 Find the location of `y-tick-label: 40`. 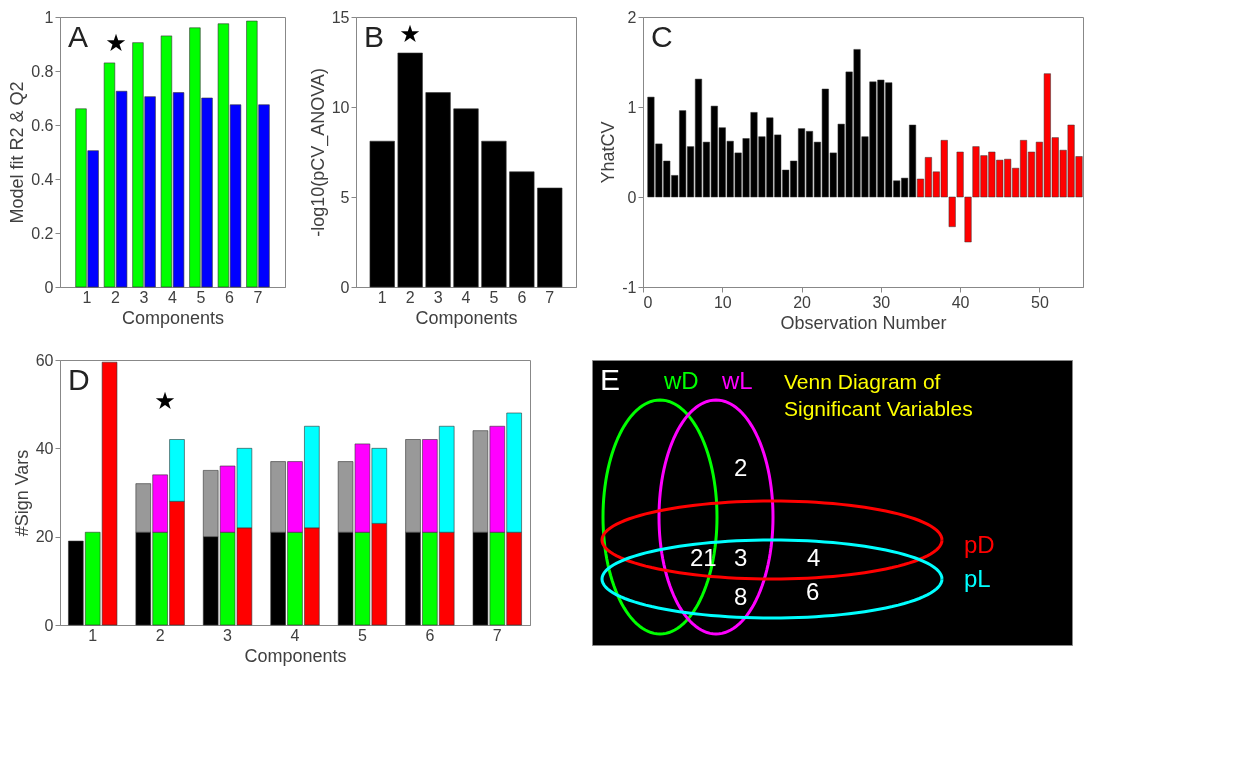

y-tick-label: 40 is located at coordinates (44, 448).